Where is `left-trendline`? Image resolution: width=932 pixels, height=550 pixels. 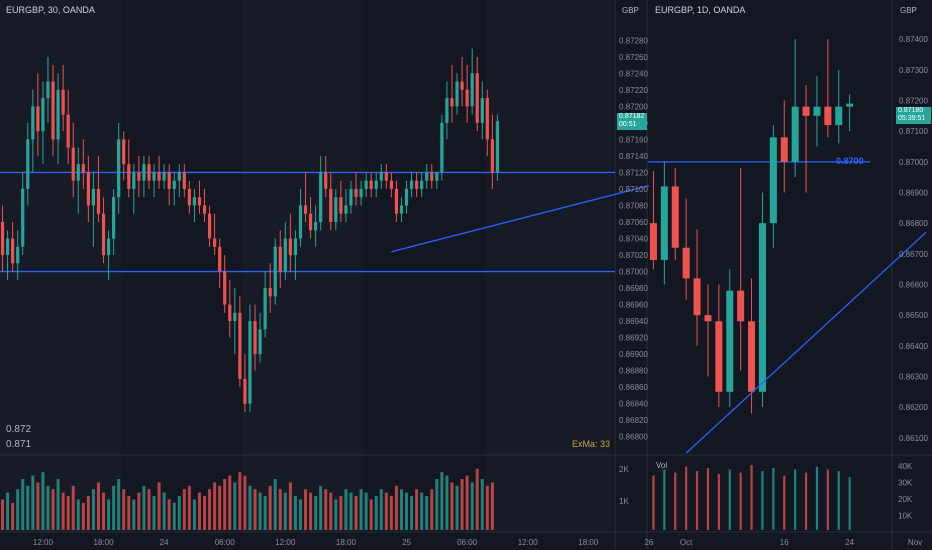 left-trendline is located at coordinates (520, 219).